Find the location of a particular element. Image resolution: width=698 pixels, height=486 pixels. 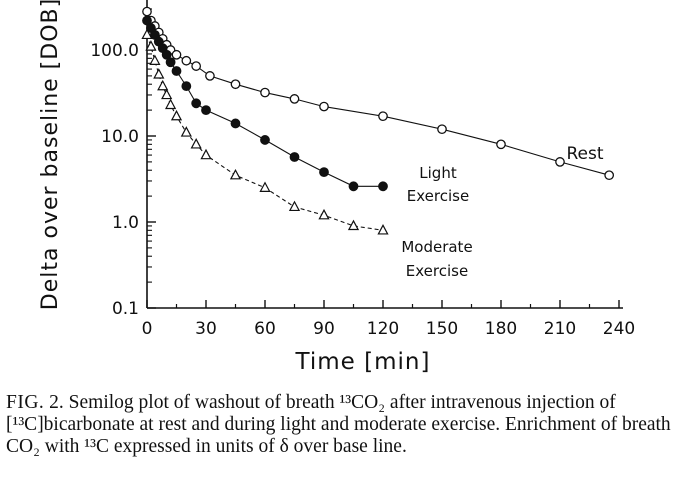

x-tick-label: 120 is located at coordinates (383, 329).